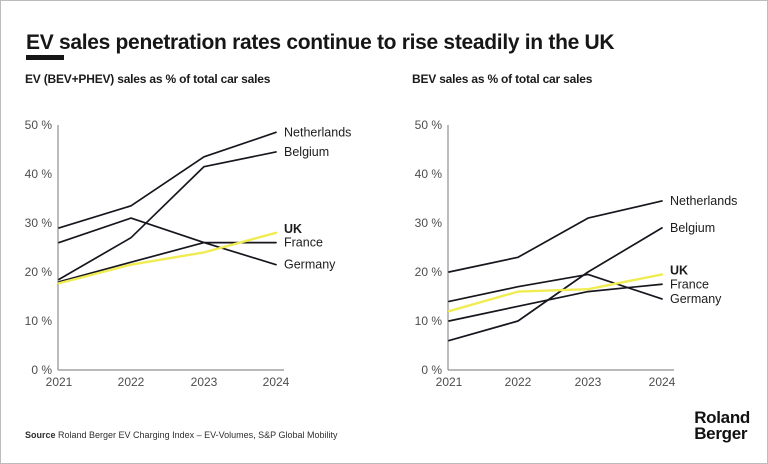 The width and height of the screenshot is (768, 464). I want to click on chart-title-bev: BEV sales as % of total car sales, so click(502, 79).